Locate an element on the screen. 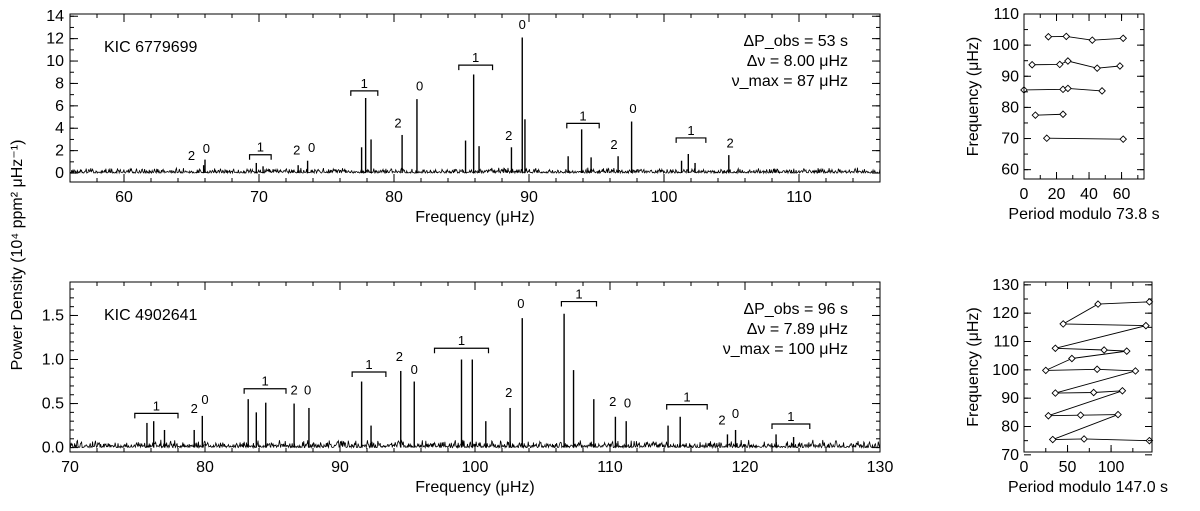  y-tick-label: 100 is located at coordinates (1005, 45).